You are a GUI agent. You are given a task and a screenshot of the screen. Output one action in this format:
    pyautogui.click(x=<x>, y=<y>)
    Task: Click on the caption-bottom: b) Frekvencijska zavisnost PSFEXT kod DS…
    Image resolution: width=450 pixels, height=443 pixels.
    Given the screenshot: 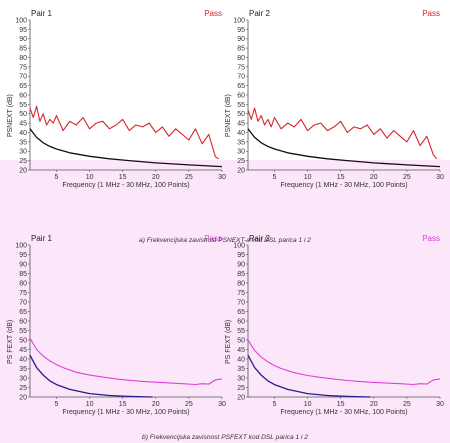 What is the action you would take?
    pyautogui.click(x=225, y=437)
    